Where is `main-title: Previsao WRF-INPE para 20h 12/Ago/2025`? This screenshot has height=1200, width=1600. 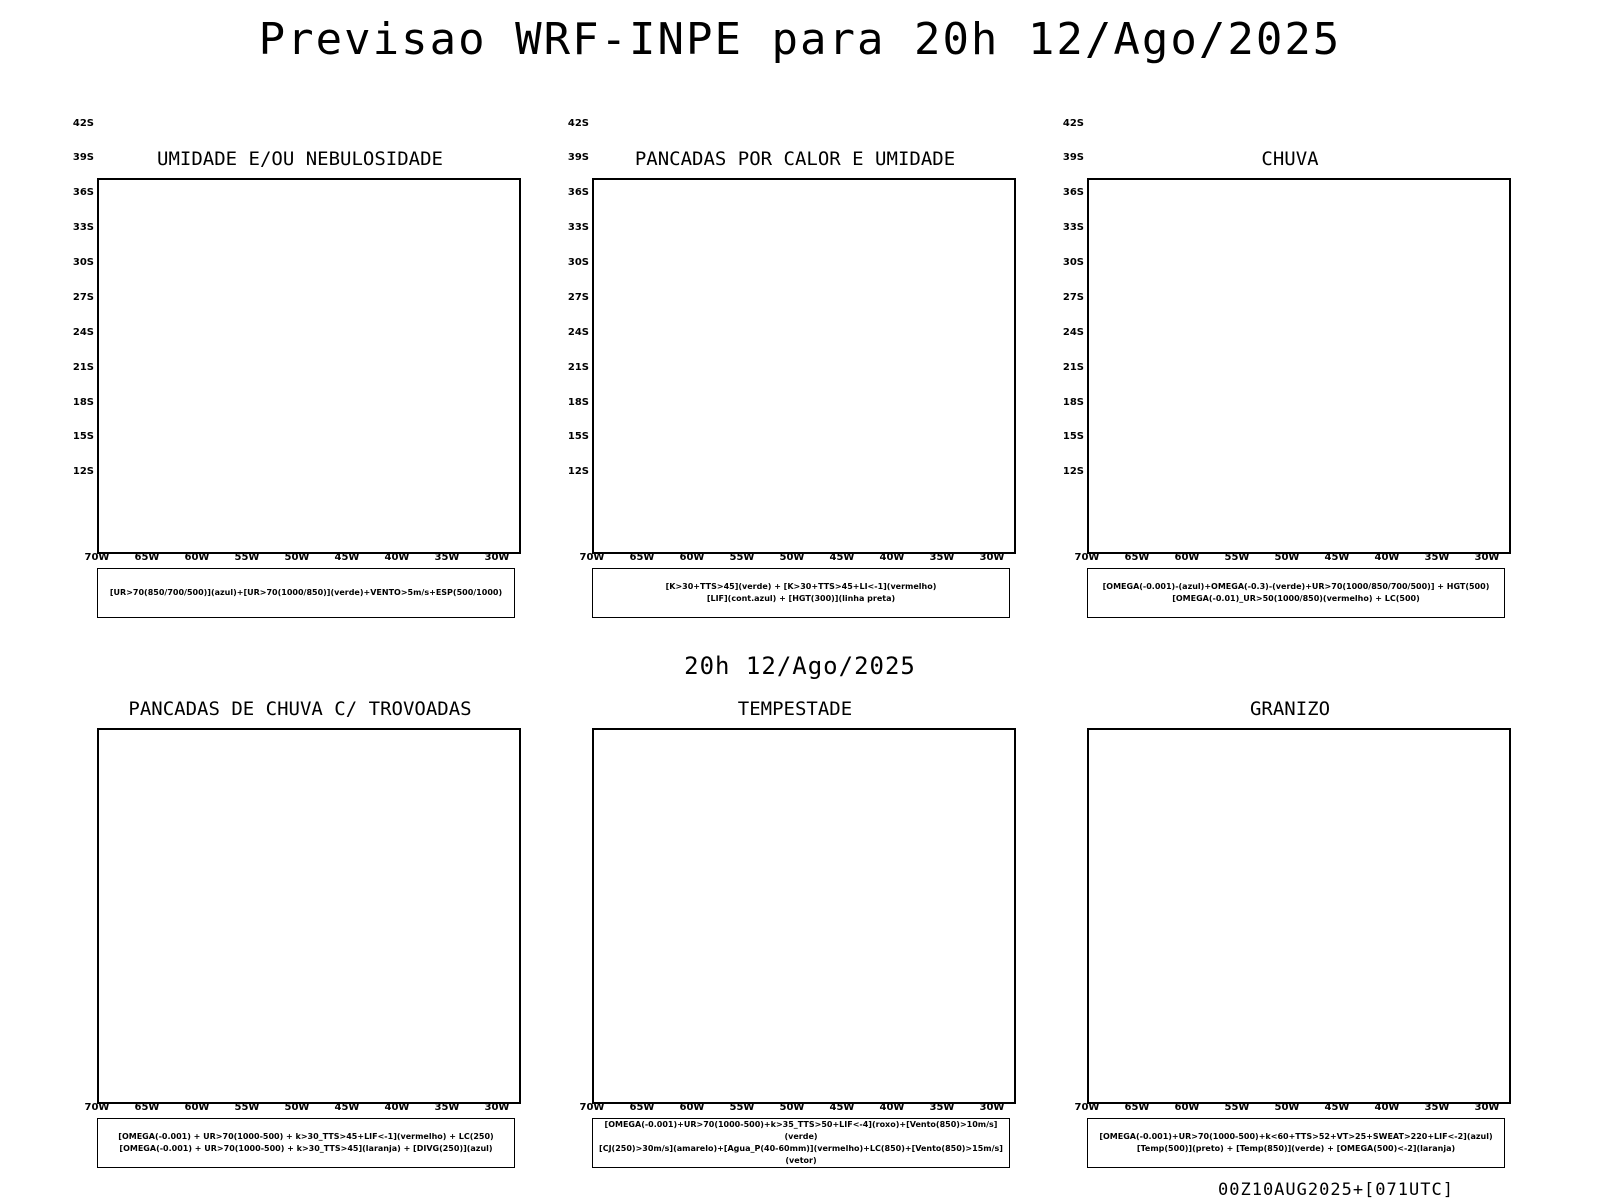 main-title: Previsao WRF-INPE para 20h 12/Ago/2025 is located at coordinates (800, 39).